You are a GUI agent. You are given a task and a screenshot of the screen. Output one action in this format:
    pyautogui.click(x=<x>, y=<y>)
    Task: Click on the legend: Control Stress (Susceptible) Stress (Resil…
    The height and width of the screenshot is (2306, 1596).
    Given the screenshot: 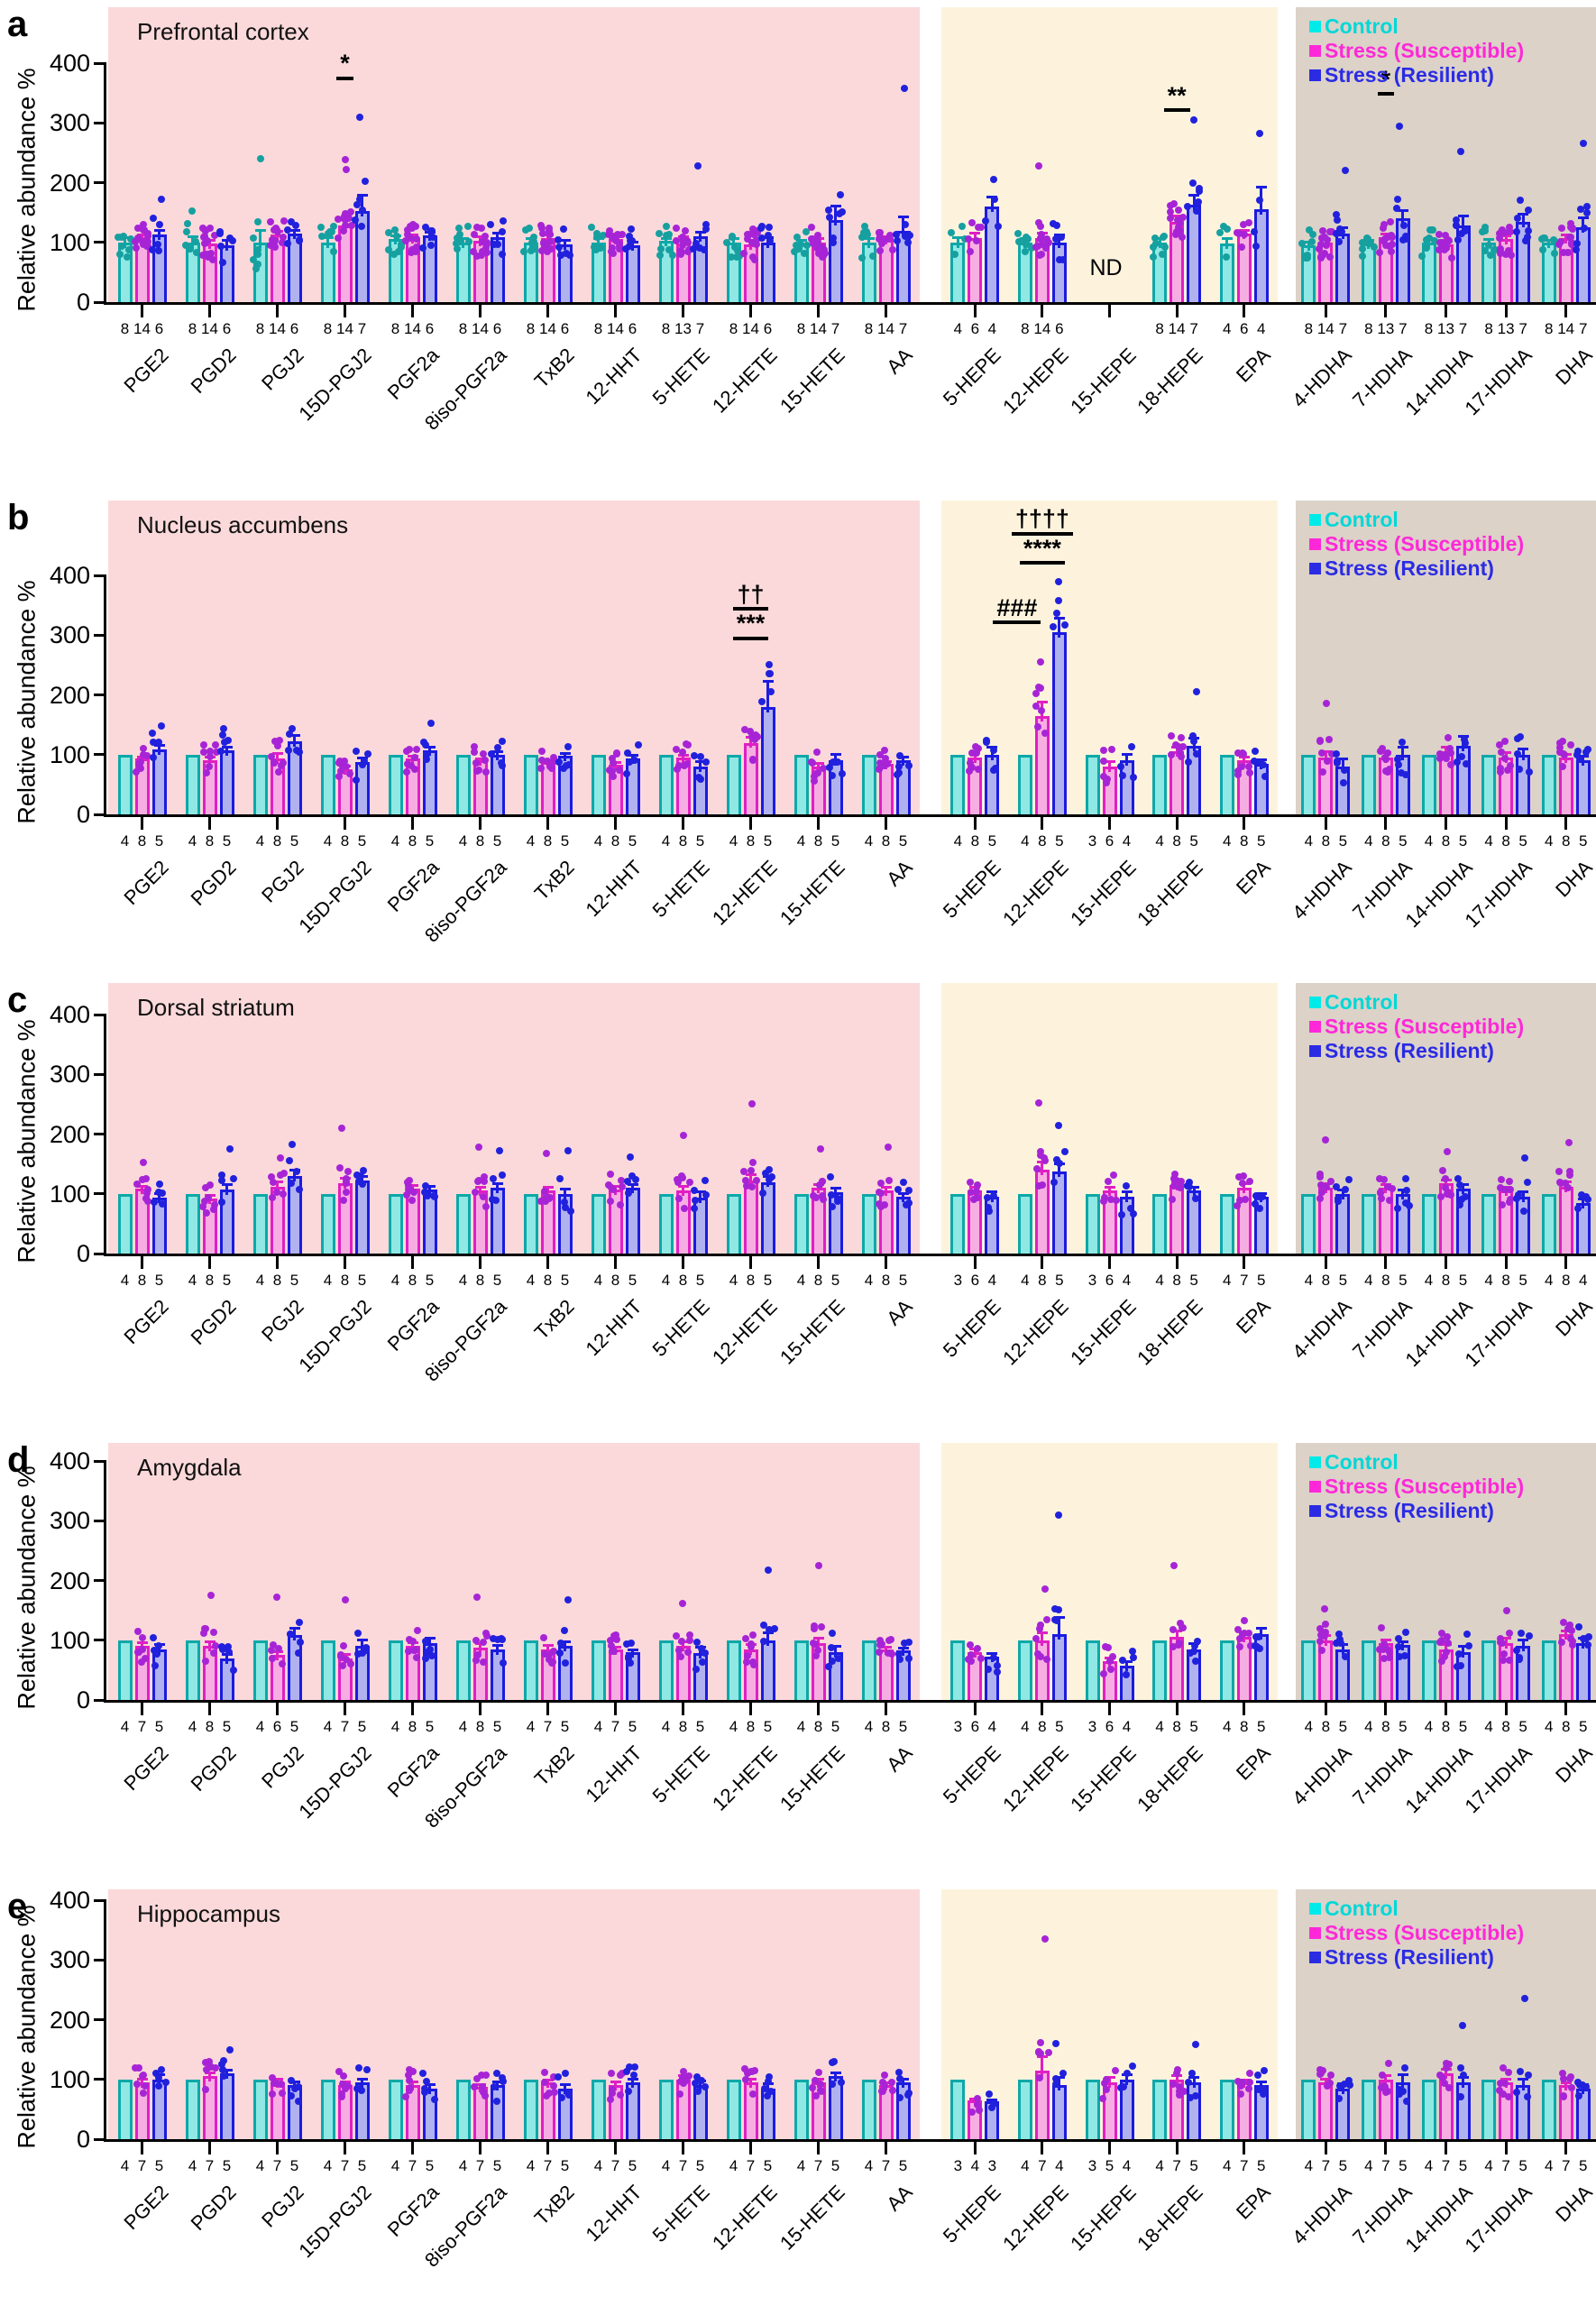 What is the action you would take?
    pyautogui.click(x=1416, y=50)
    